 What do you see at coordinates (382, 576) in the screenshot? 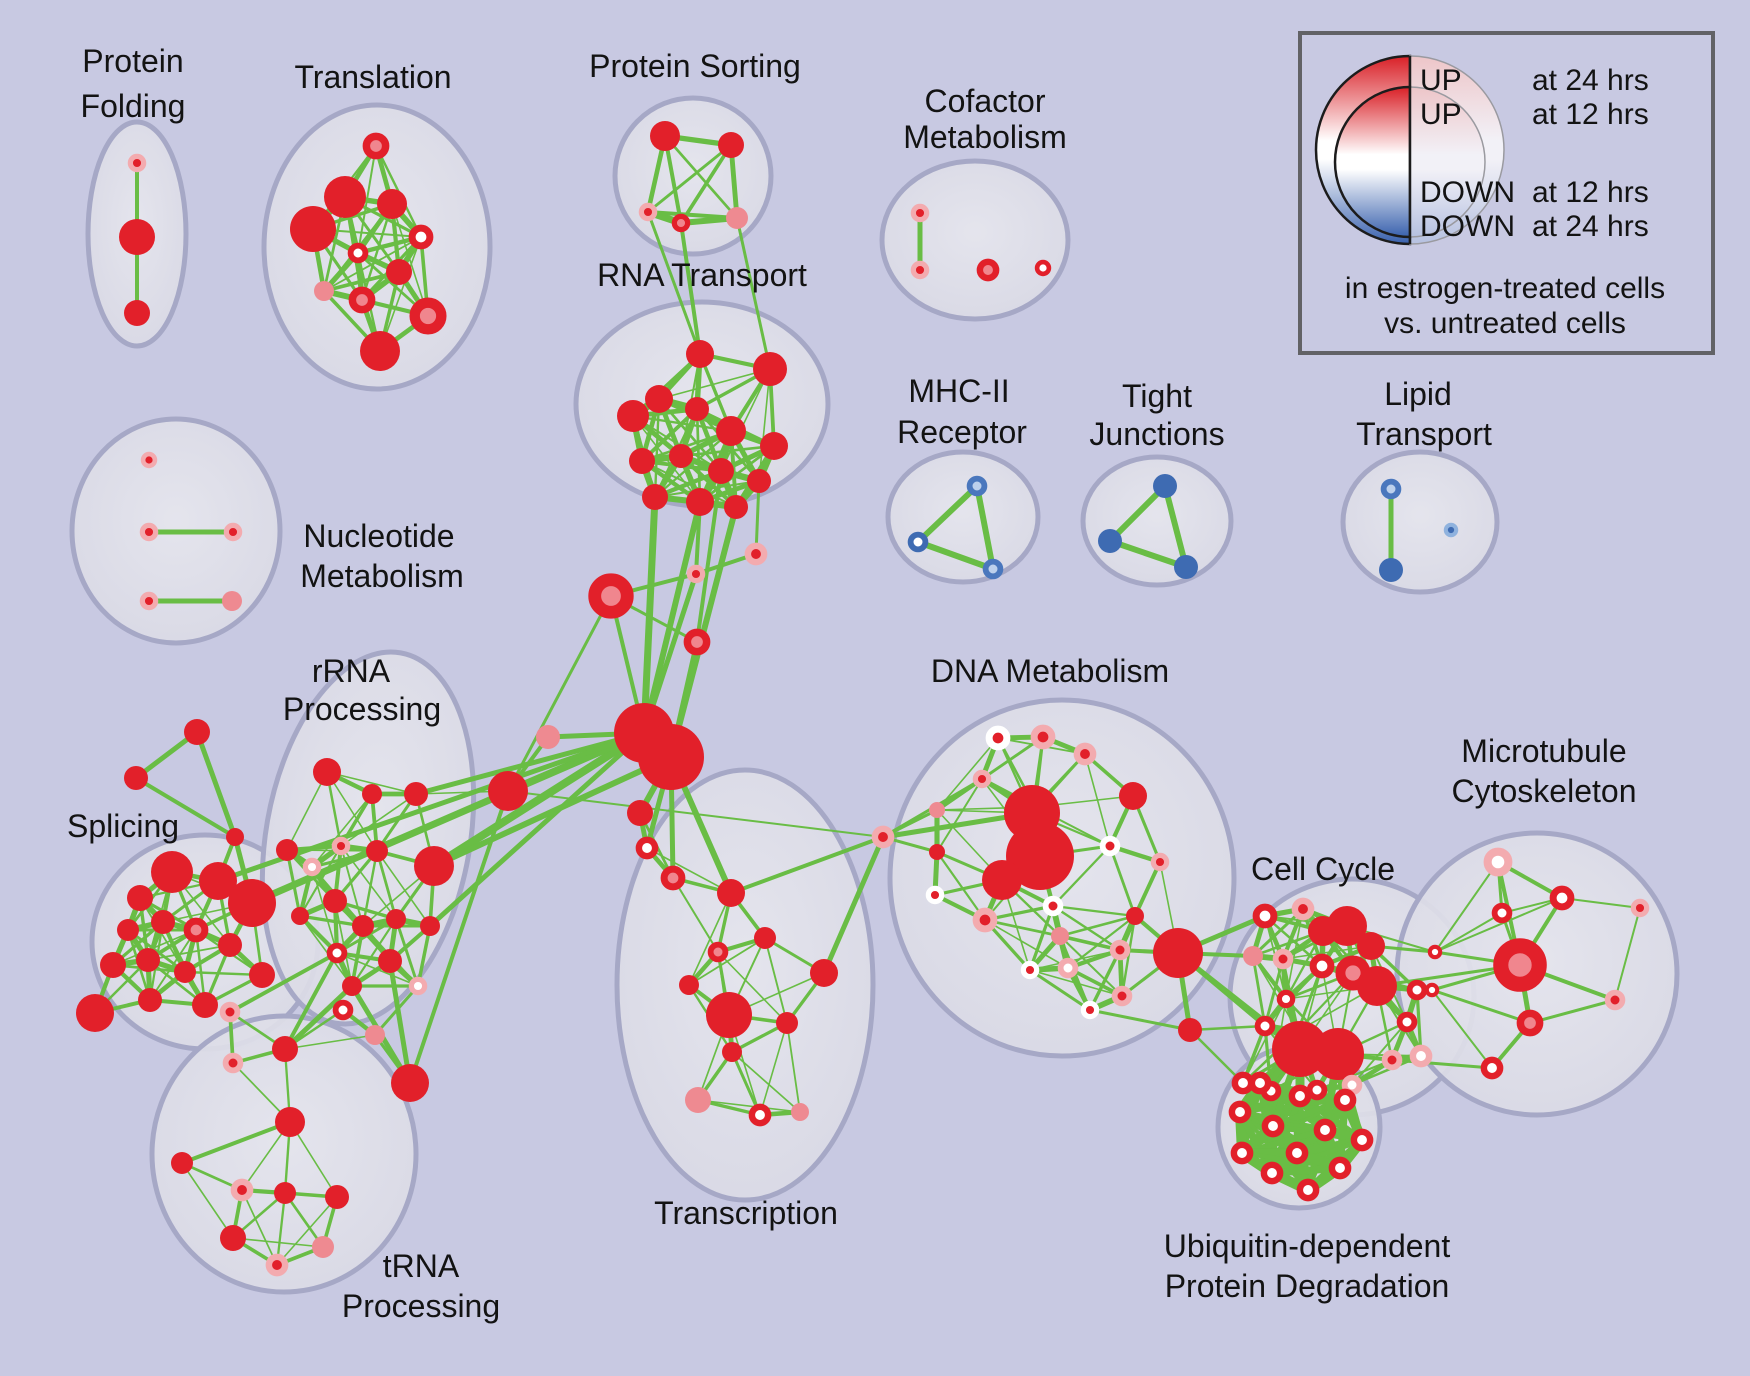
I see `cluster-label-nucleotide-metabolism: Metabolism` at bounding box center [382, 576].